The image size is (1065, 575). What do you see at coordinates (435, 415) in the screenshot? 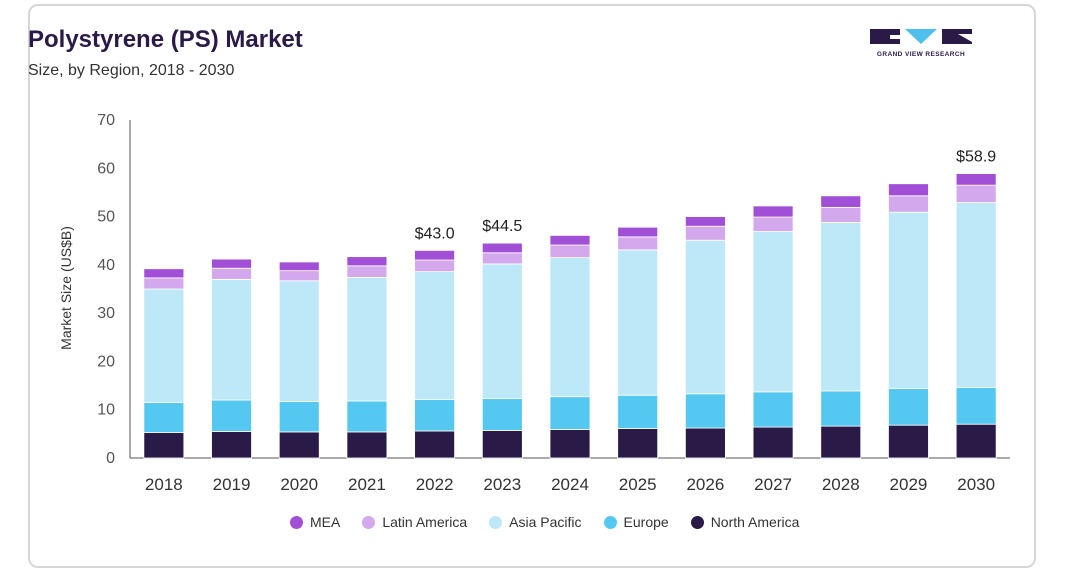
I see `bar-segment-europe-2022` at bounding box center [435, 415].